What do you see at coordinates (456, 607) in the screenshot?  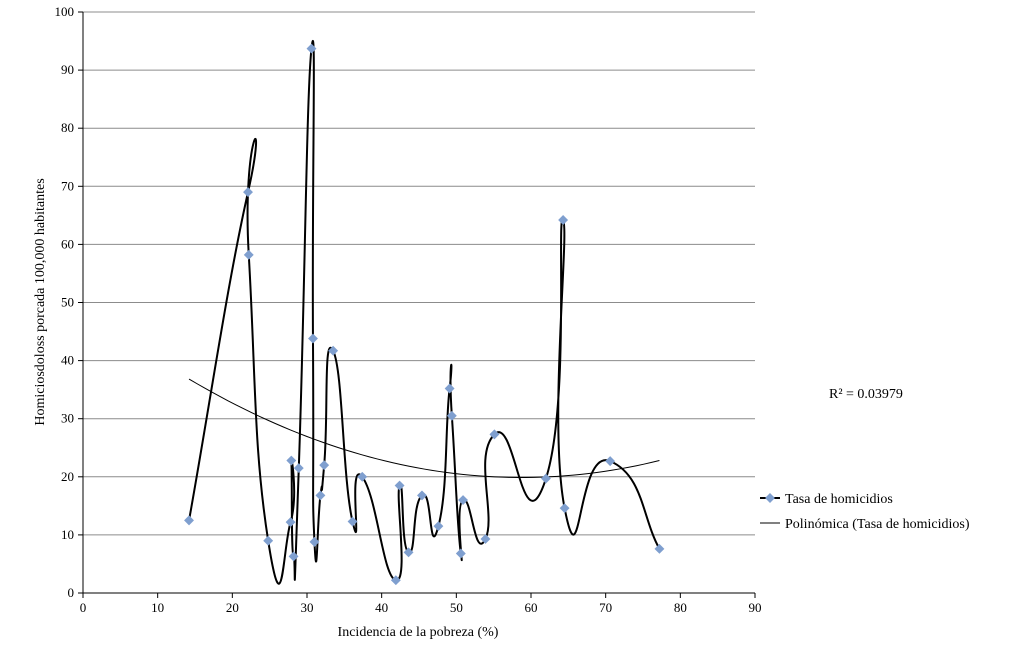 I see `x-tick-label: 50` at bounding box center [456, 607].